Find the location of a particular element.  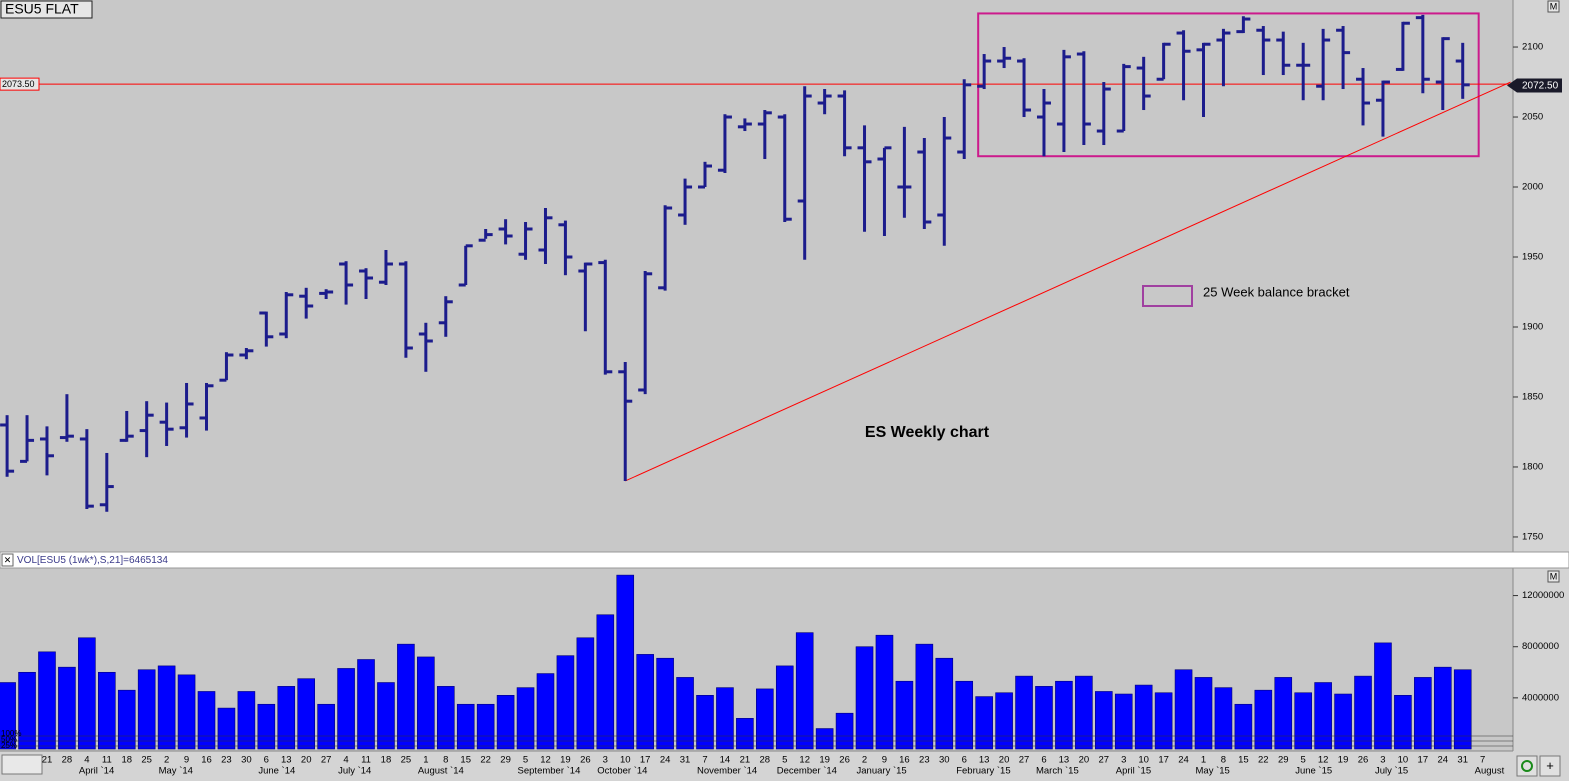

x-tick-label: 4 is located at coordinates (345, 760).